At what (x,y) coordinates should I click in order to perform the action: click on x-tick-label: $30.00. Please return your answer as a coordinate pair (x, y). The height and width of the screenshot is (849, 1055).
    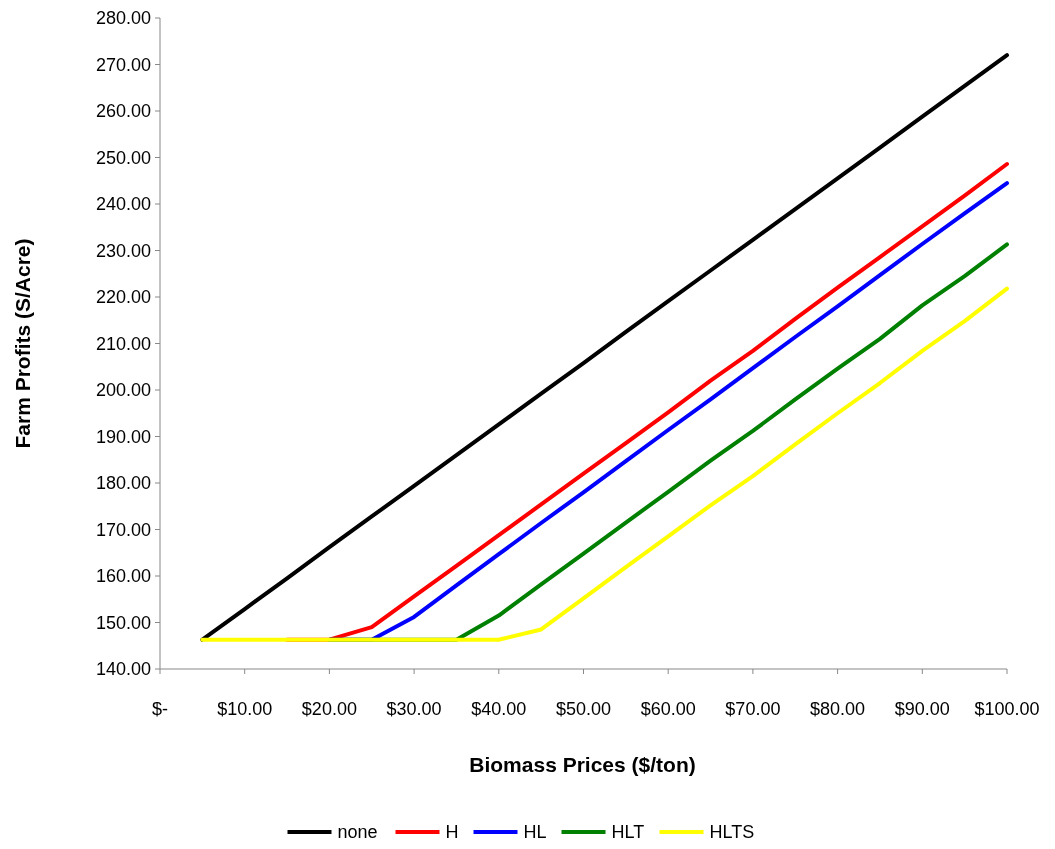
    Looking at the image, I should click on (414, 709).